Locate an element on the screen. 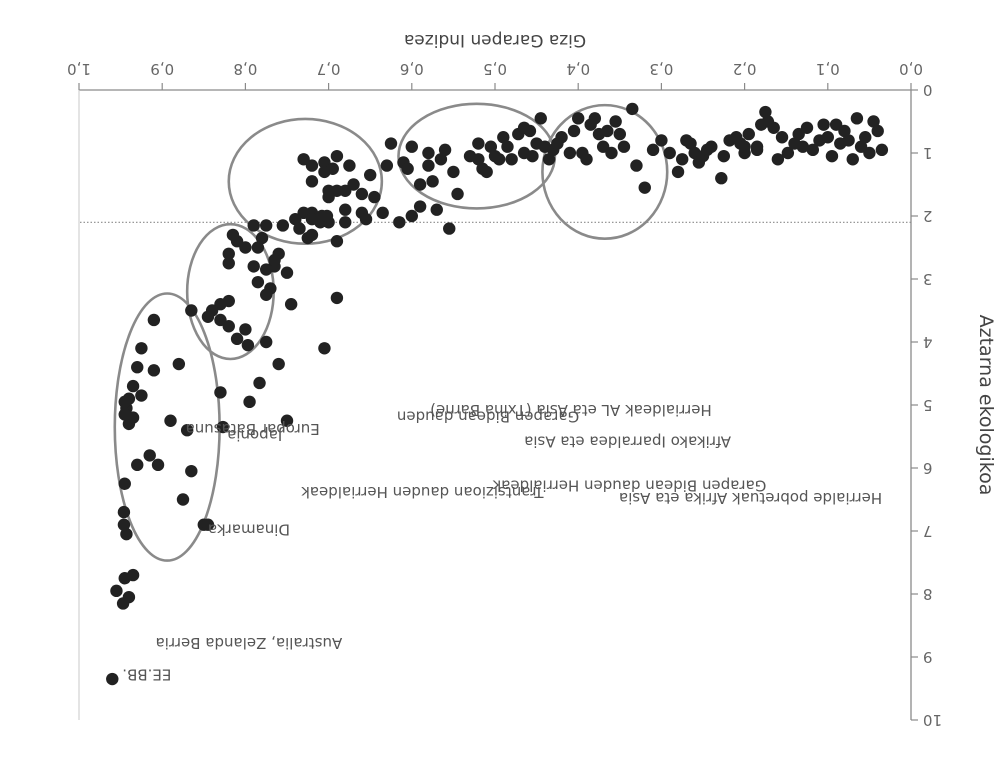 The height and width of the screenshot is (766, 1006). annotation-pobretuak: Herrialde pobretuak Afrika eta Asia is located at coordinates (750, 498).